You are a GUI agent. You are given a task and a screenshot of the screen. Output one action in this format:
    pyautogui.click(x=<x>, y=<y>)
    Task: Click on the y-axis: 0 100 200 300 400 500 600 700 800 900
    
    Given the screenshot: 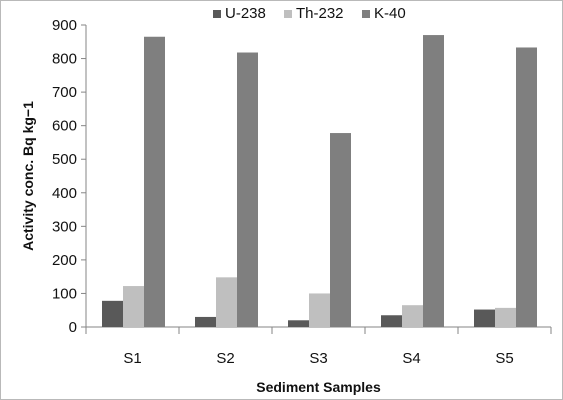 What is the action you would take?
    pyautogui.click(x=69, y=176)
    